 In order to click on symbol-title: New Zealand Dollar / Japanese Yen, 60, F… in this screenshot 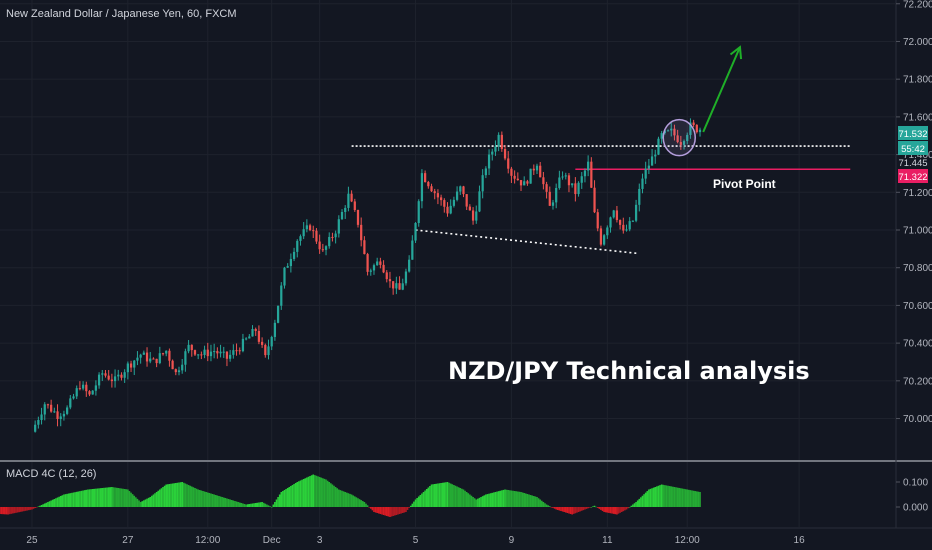, I will do `click(121, 14)`.